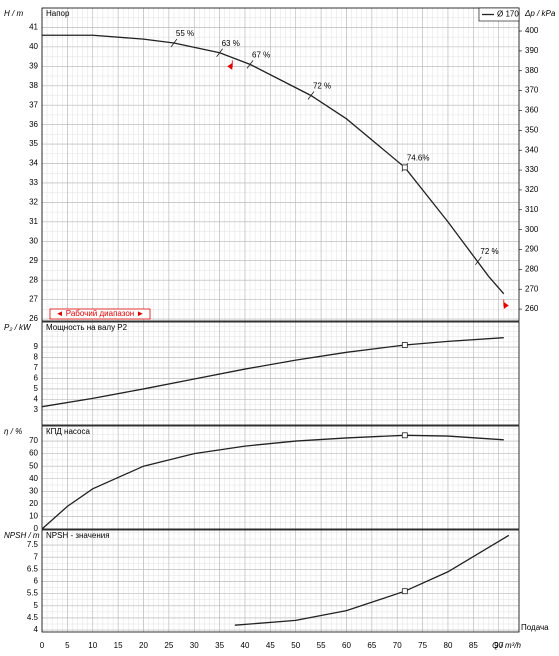 This screenshot has width=559, height=656. I want to click on y2-tick-label: 390, so click(532, 50).